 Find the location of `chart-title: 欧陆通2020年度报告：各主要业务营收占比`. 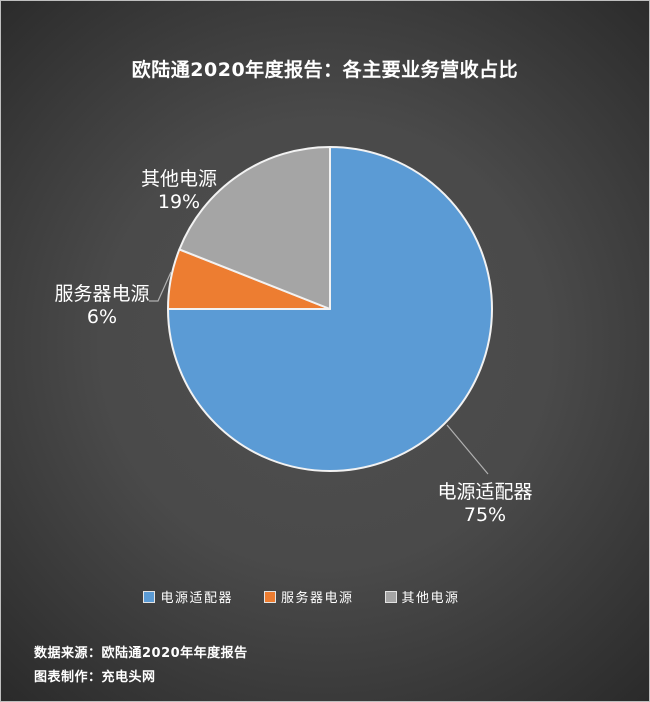

chart-title: 欧陆通2020年度报告：各主要业务营收占比 is located at coordinates (325, 70).